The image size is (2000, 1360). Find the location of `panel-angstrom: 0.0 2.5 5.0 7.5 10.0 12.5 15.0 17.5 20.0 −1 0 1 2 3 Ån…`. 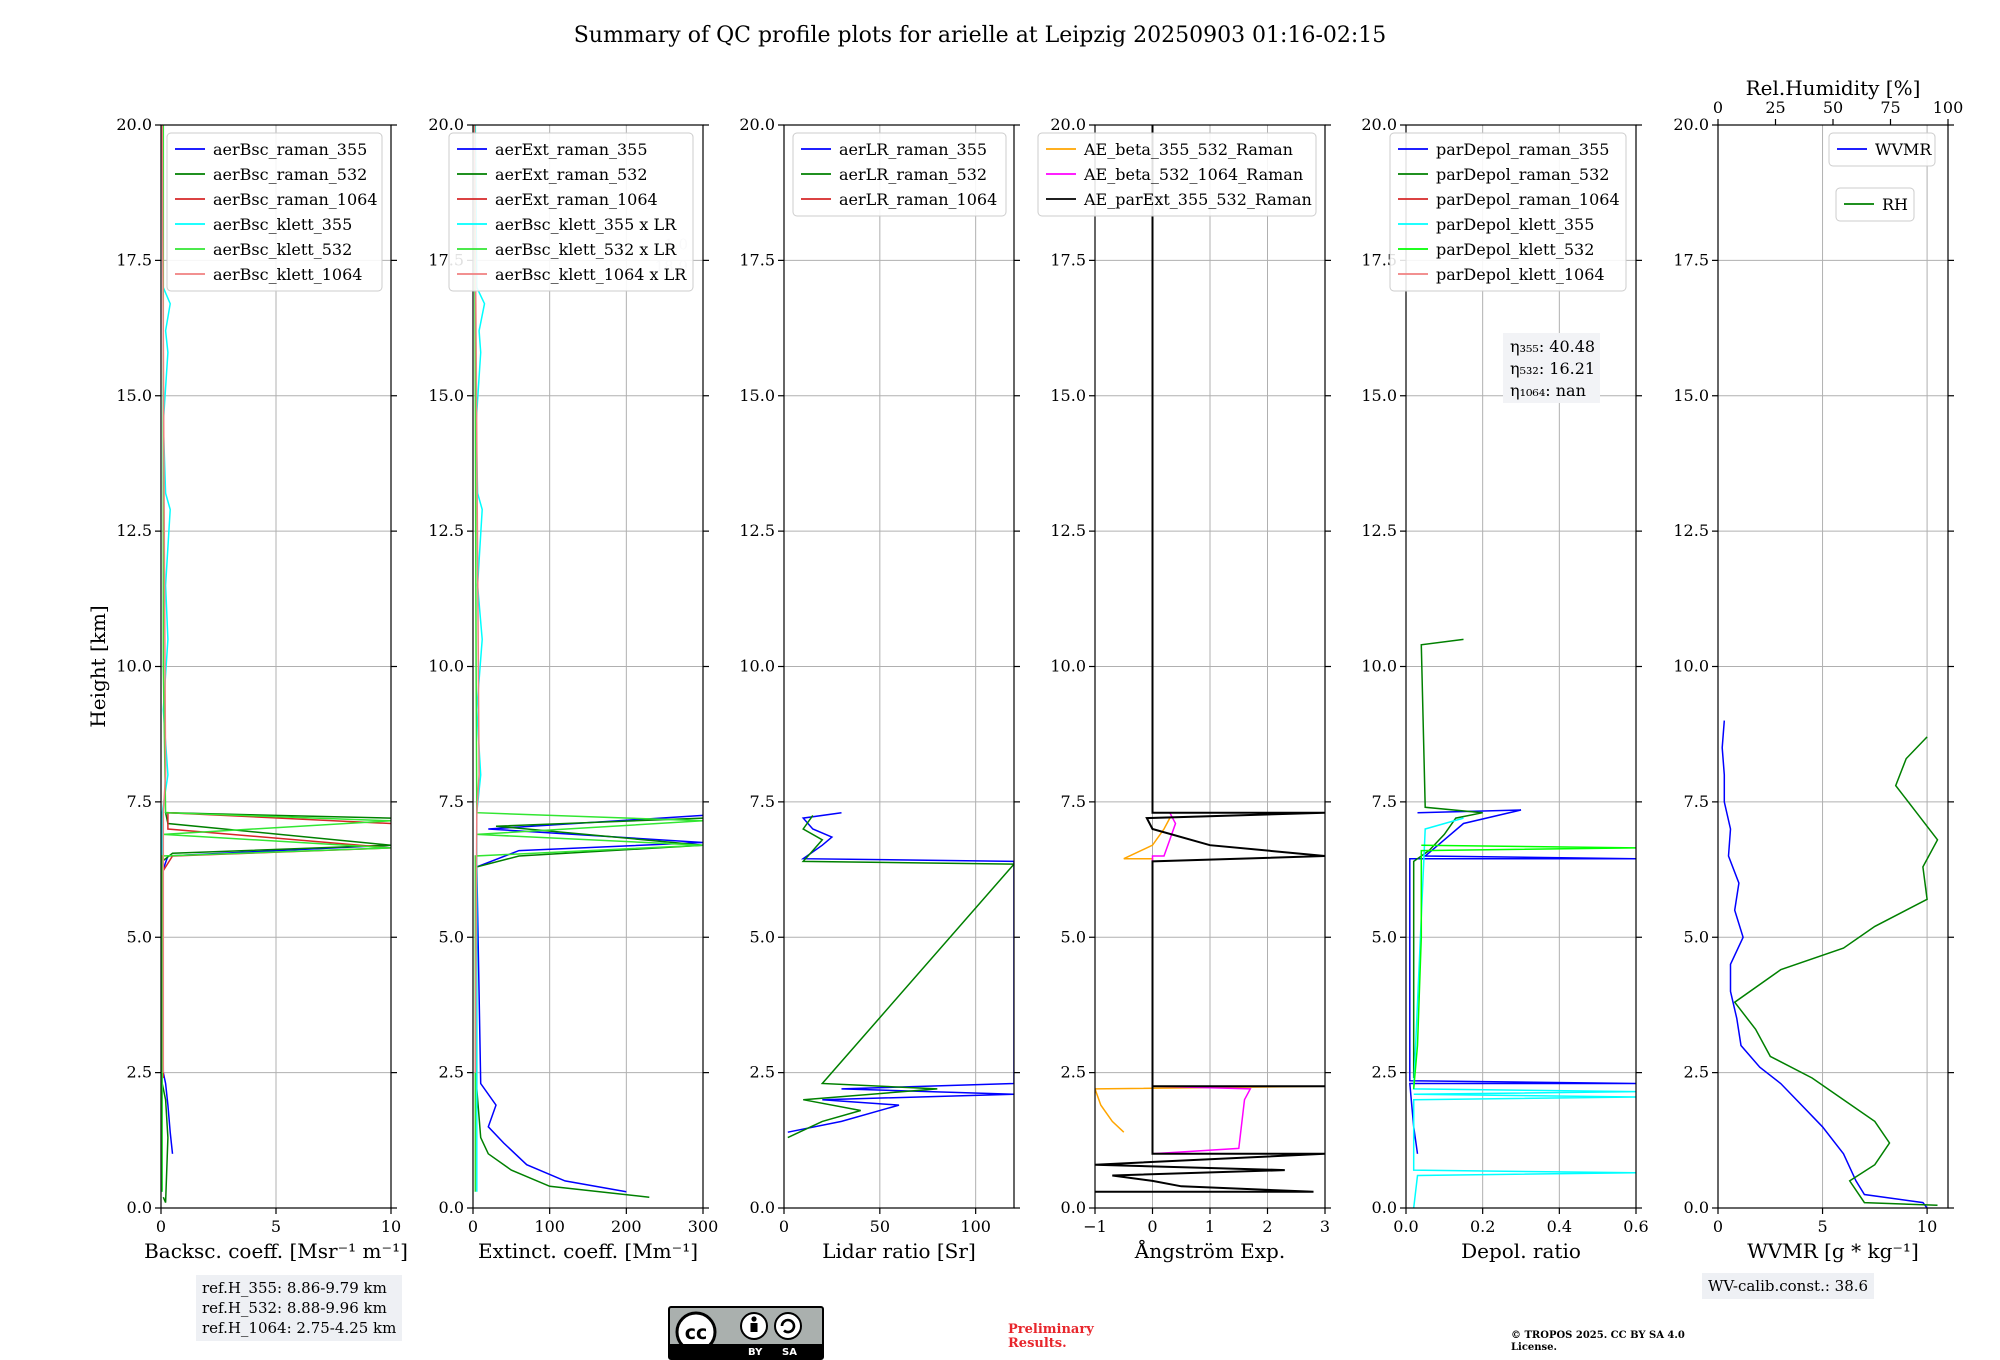

panel-angstrom: 0.0 2.5 5.0 7.5 10.0 12.5 15.0 17.5 20.0 −1 0 1 2 3 Ån… is located at coordinates (1184, 689).